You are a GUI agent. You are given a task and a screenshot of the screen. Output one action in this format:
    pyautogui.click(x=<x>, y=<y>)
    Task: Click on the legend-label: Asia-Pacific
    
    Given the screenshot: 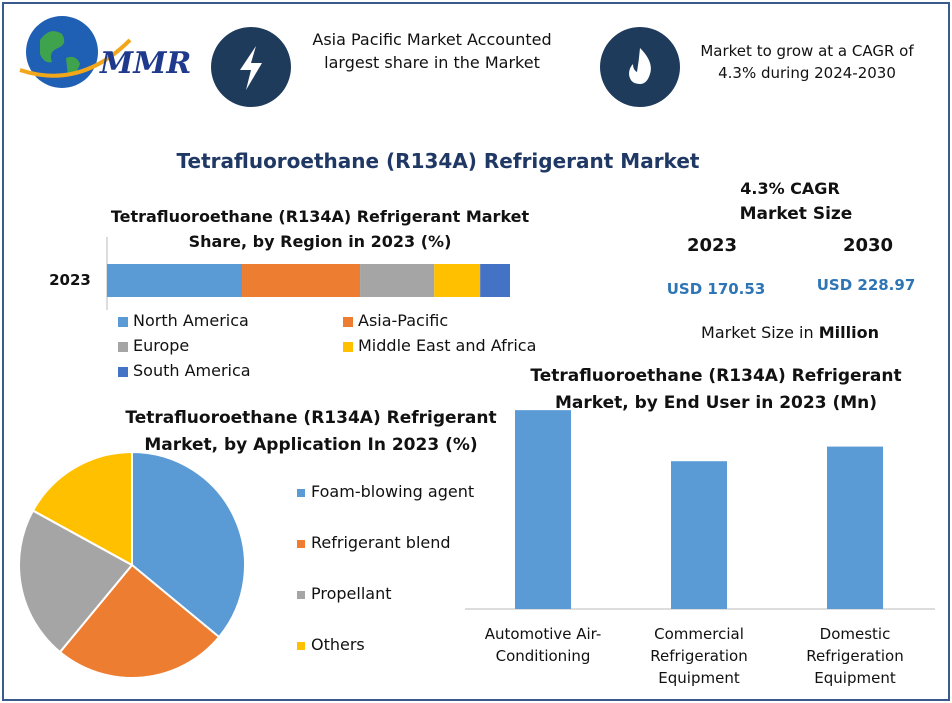 What is the action you would take?
    pyautogui.click(x=403, y=320)
    